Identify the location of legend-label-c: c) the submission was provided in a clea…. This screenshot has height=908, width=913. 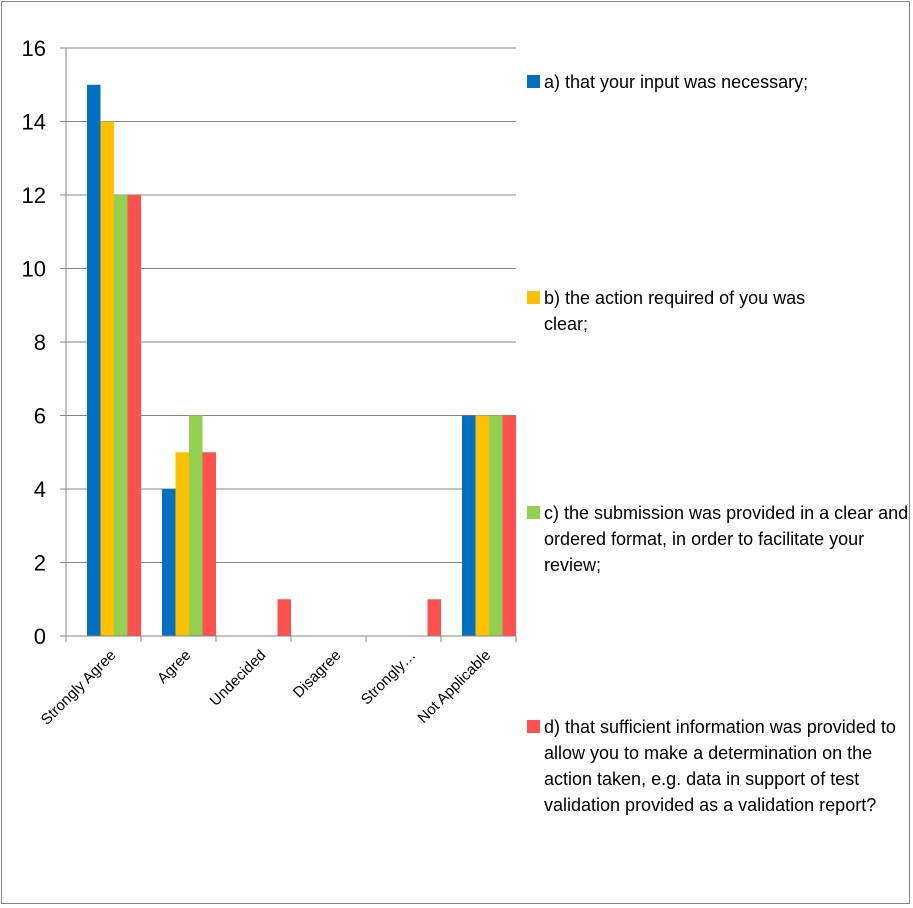
(726, 539).